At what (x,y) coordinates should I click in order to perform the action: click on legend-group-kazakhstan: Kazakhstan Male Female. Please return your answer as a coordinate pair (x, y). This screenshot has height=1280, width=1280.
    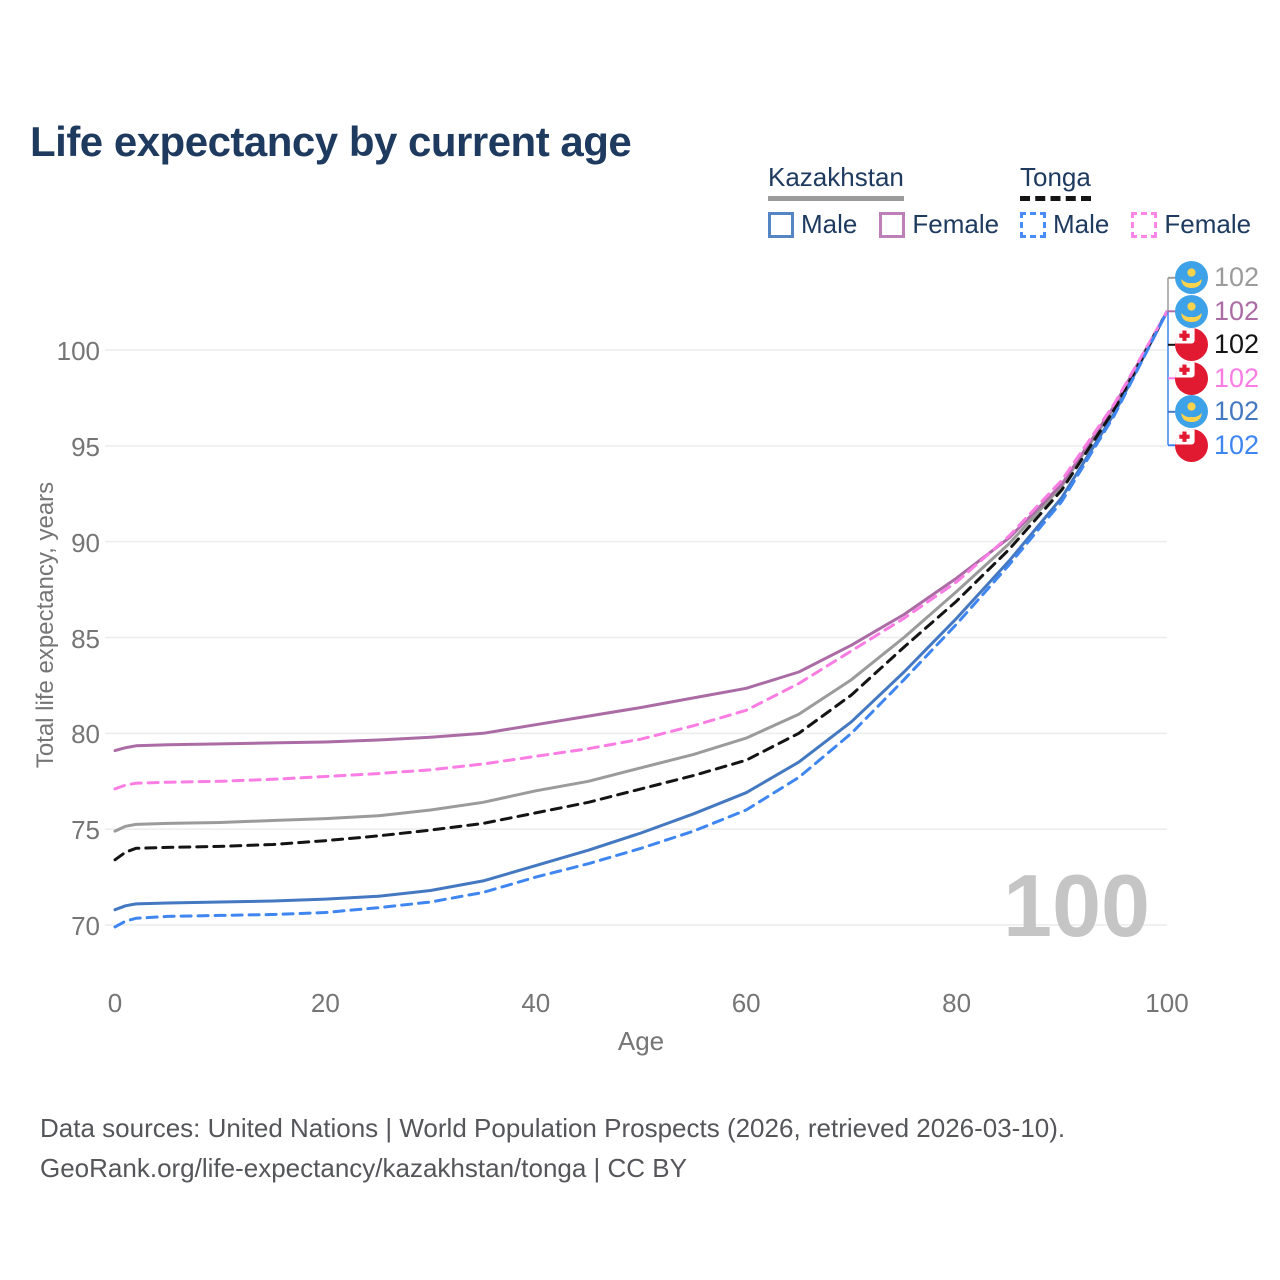
    Looking at the image, I should click on (883, 201).